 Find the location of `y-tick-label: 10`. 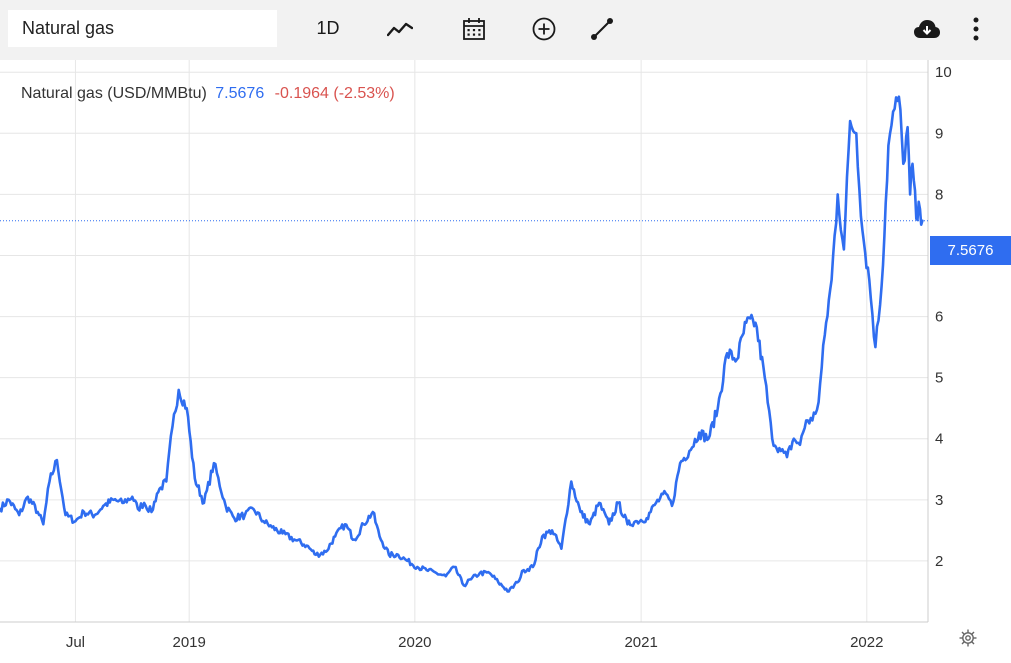

y-tick-label: 10 is located at coordinates (943, 72).